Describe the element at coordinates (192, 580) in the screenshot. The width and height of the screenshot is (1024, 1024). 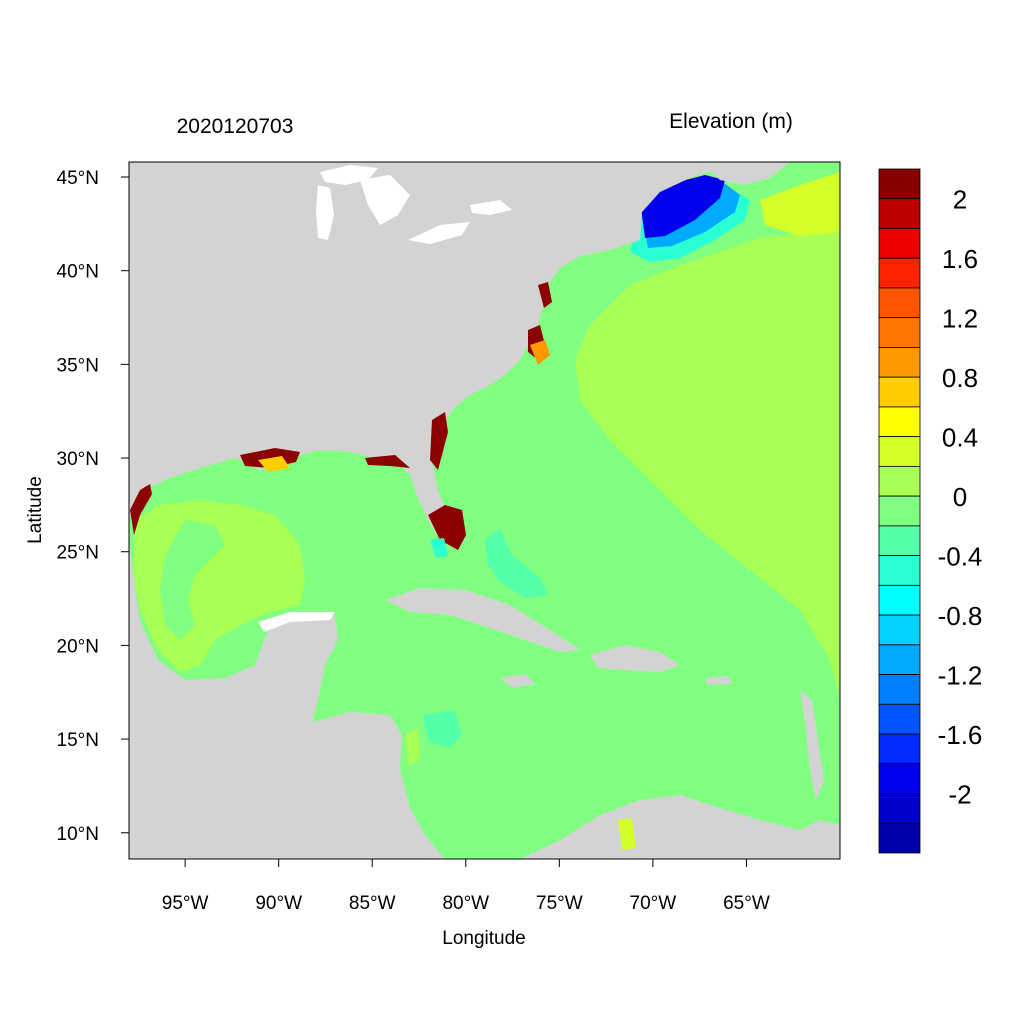
I see `gulf-mean-patch` at that location.